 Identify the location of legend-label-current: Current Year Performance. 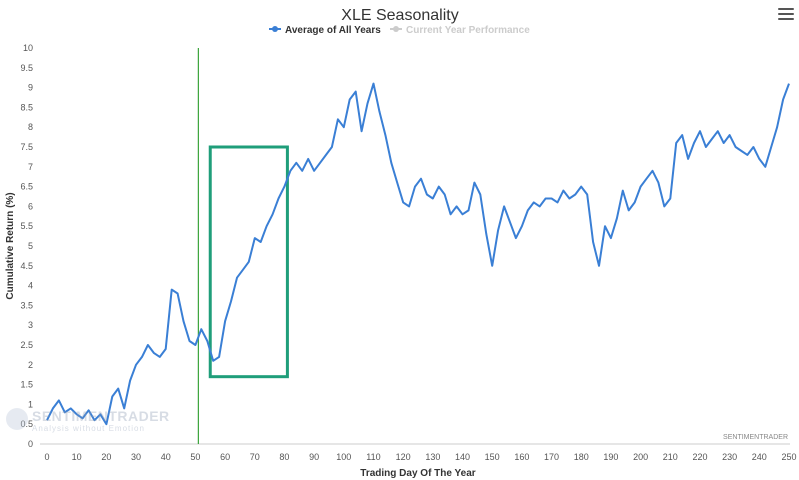
(468, 30).